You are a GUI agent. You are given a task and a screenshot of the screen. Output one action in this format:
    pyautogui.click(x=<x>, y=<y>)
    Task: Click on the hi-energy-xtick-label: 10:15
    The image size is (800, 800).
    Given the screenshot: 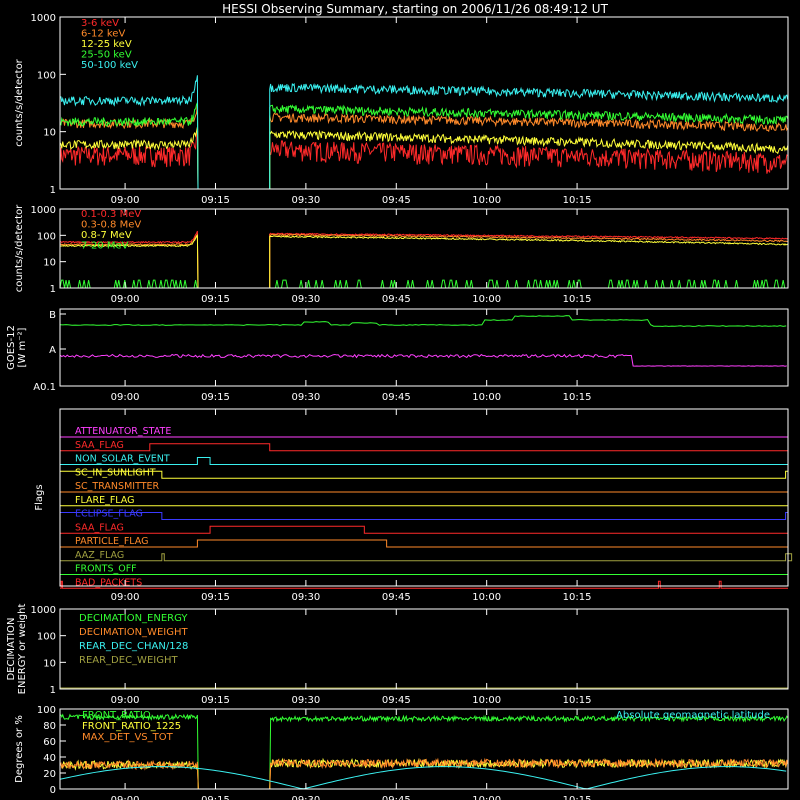 What is the action you would take?
    pyautogui.click(x=577, y=299)
    